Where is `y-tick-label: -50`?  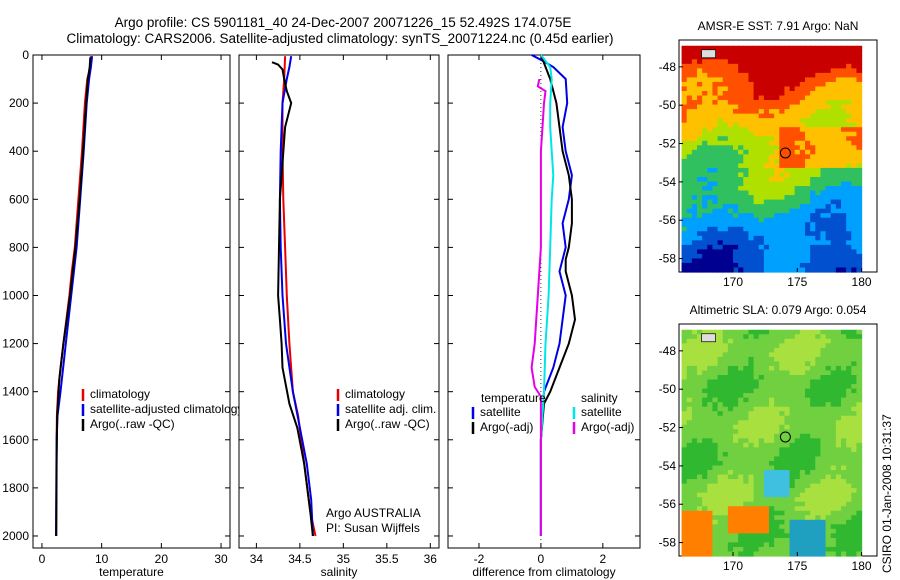 y-tick-label: -50 is located at coordinates (668, 105).